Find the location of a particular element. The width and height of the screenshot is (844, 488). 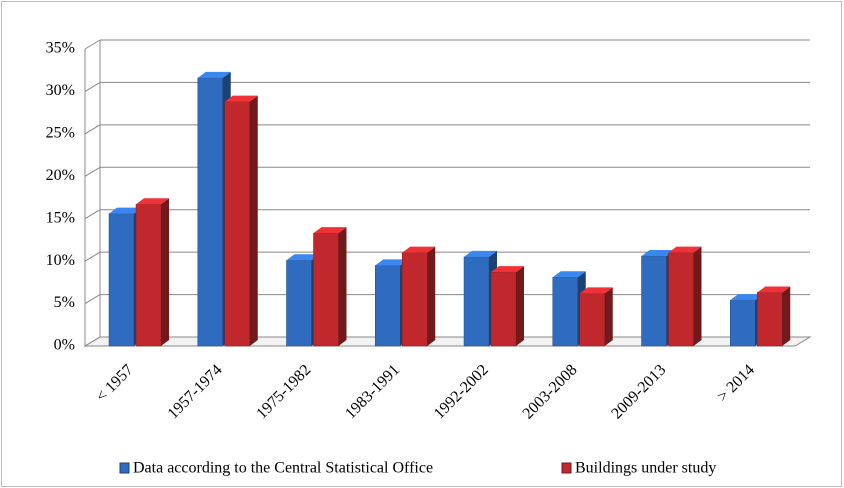

y-tick-label: 20% is located at coordinates (60, 175).